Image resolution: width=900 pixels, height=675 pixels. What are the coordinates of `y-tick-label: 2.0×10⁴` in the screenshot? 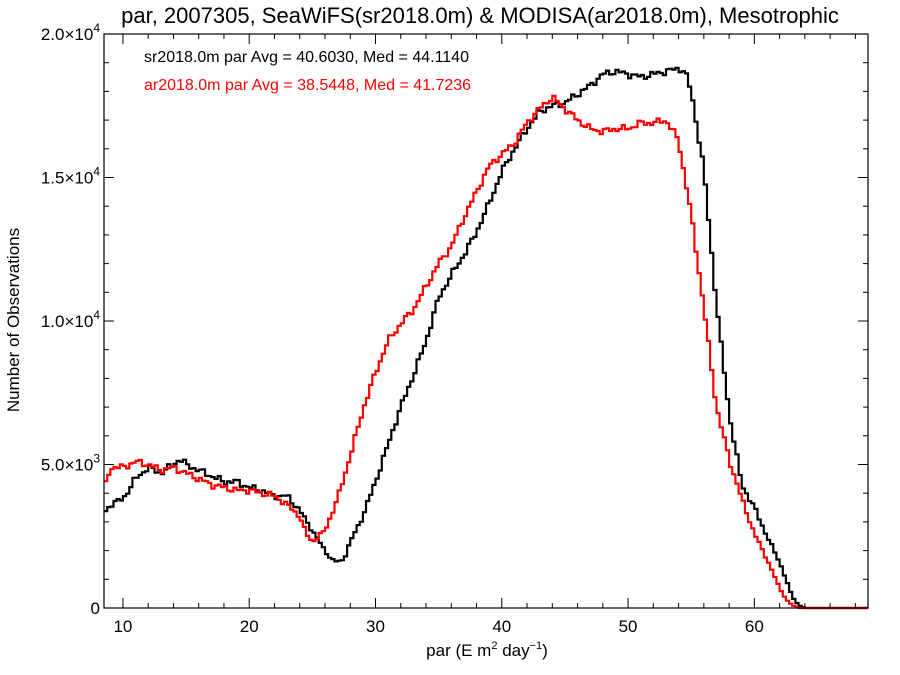 It's located at (70, 32).